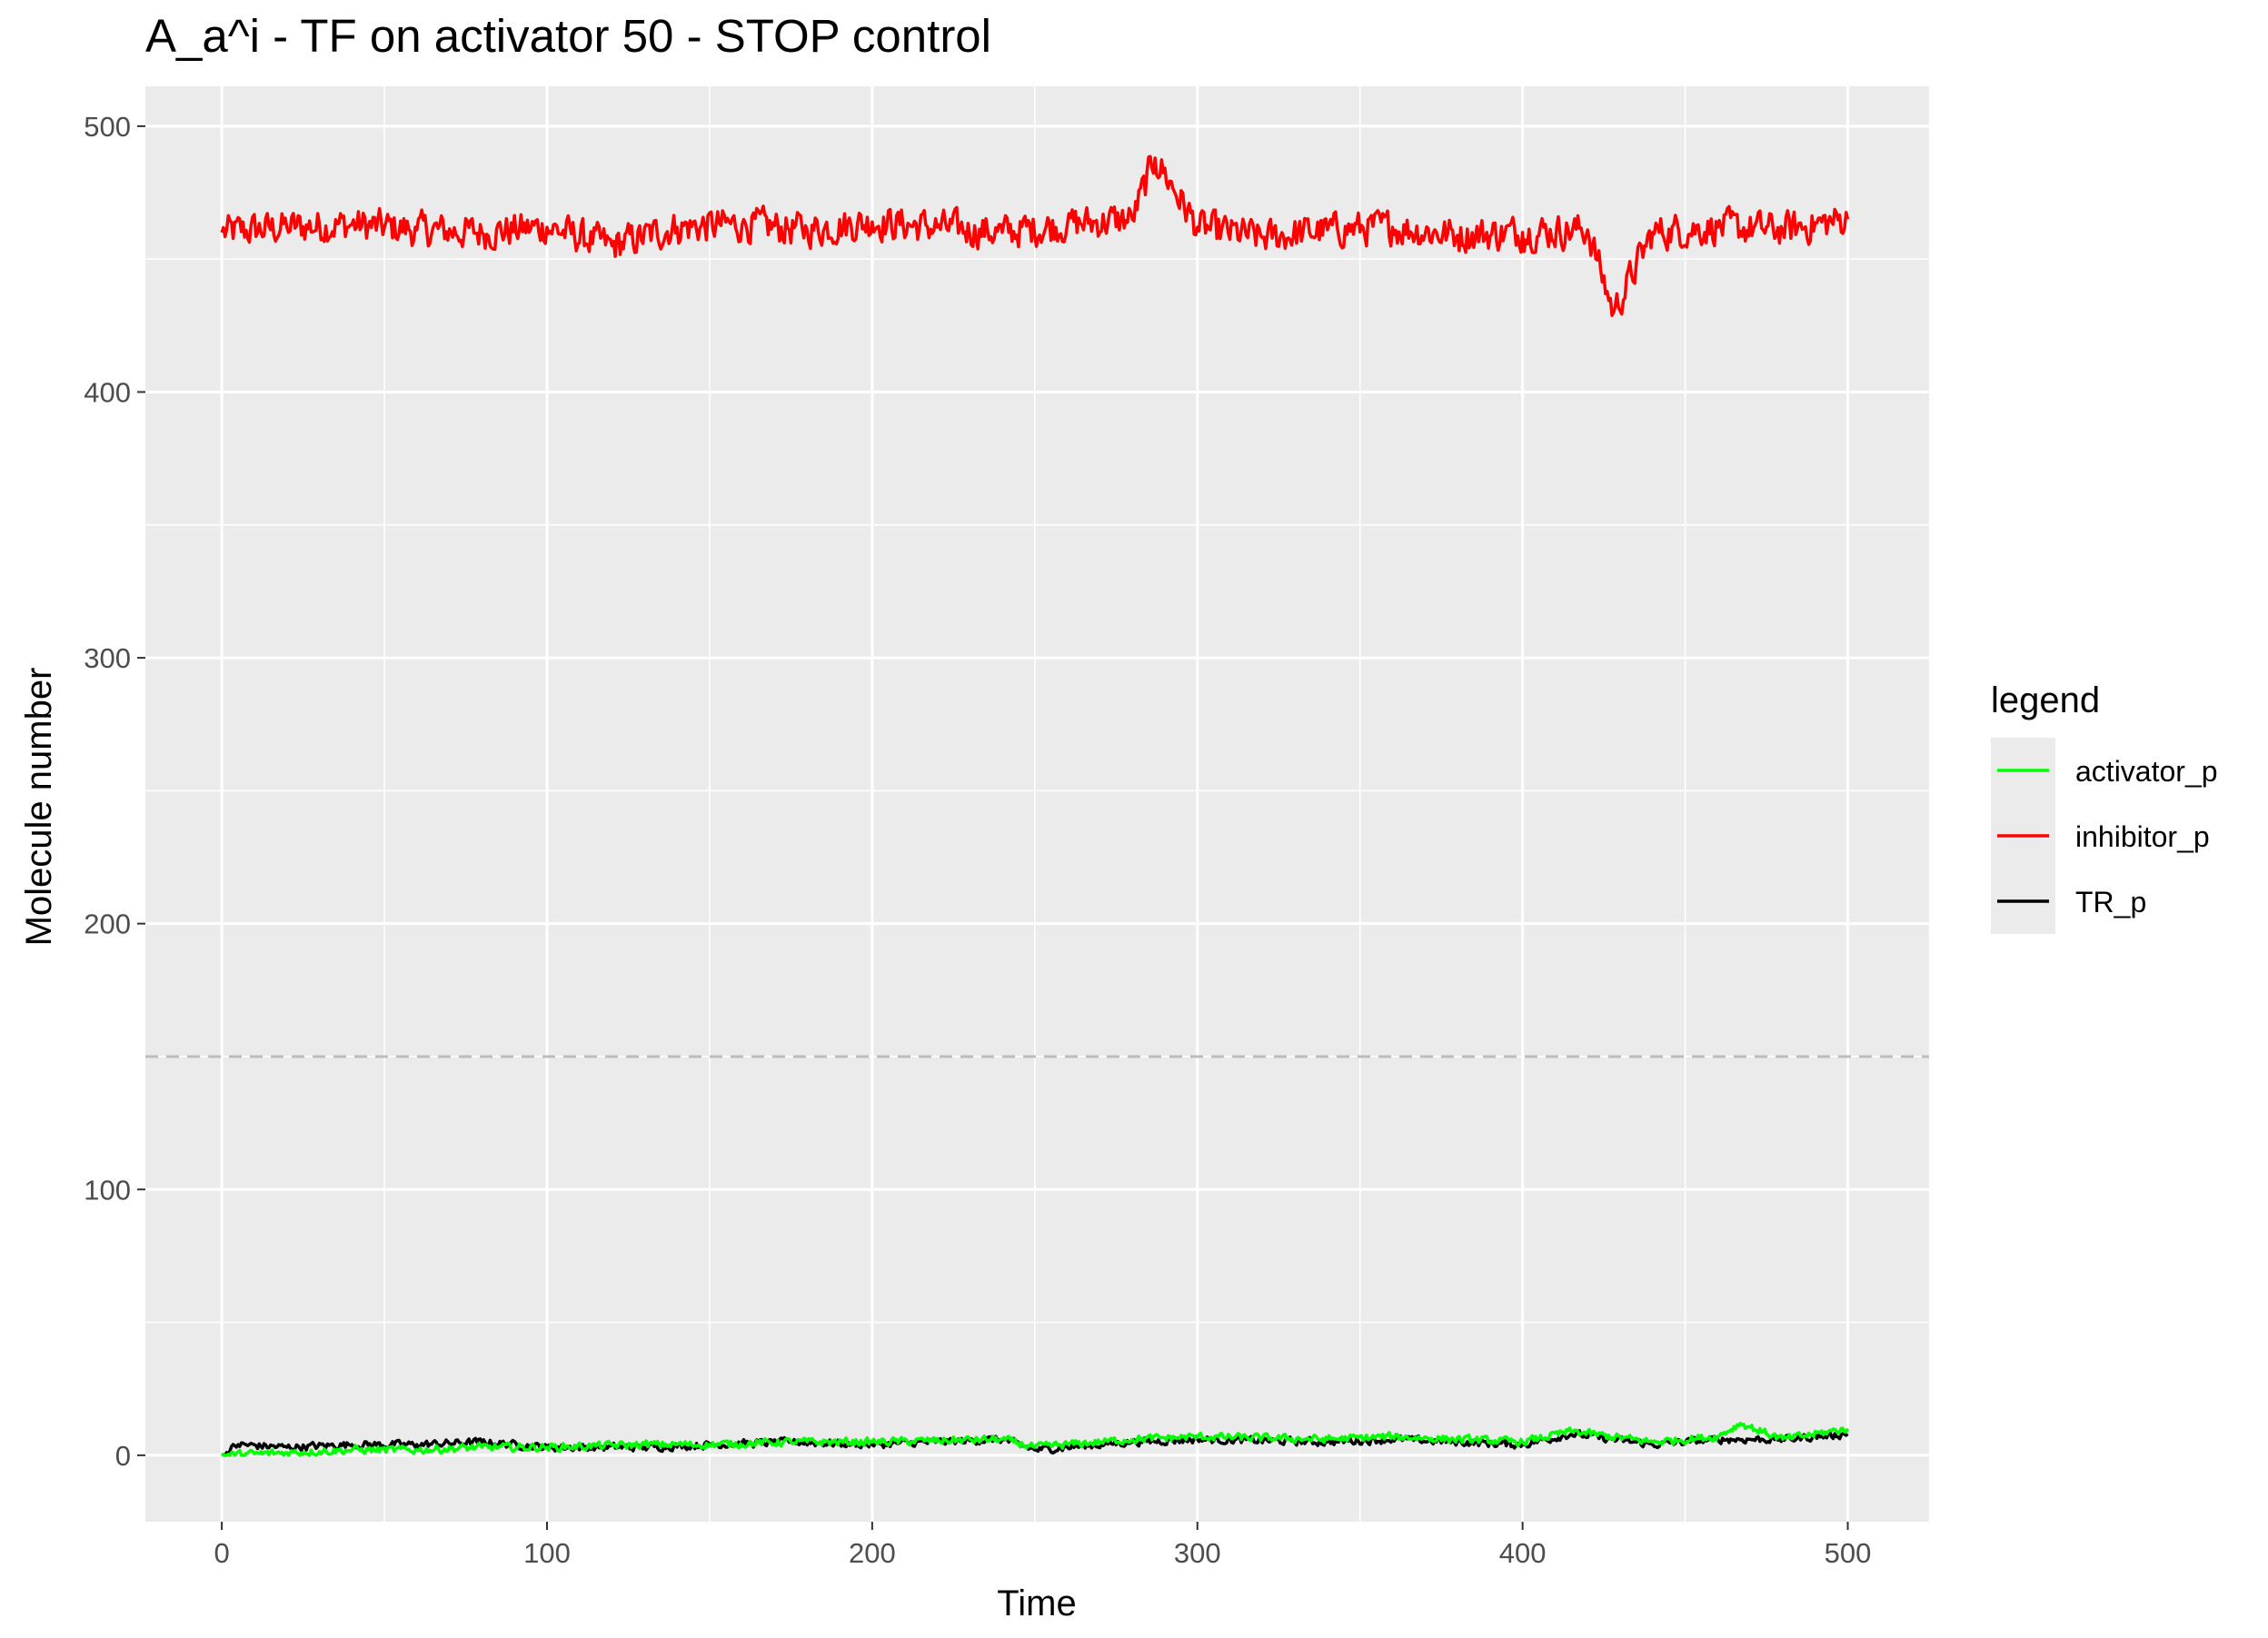  I want to click on legend-label-activator_p: activator_p, so click(2146, 771).